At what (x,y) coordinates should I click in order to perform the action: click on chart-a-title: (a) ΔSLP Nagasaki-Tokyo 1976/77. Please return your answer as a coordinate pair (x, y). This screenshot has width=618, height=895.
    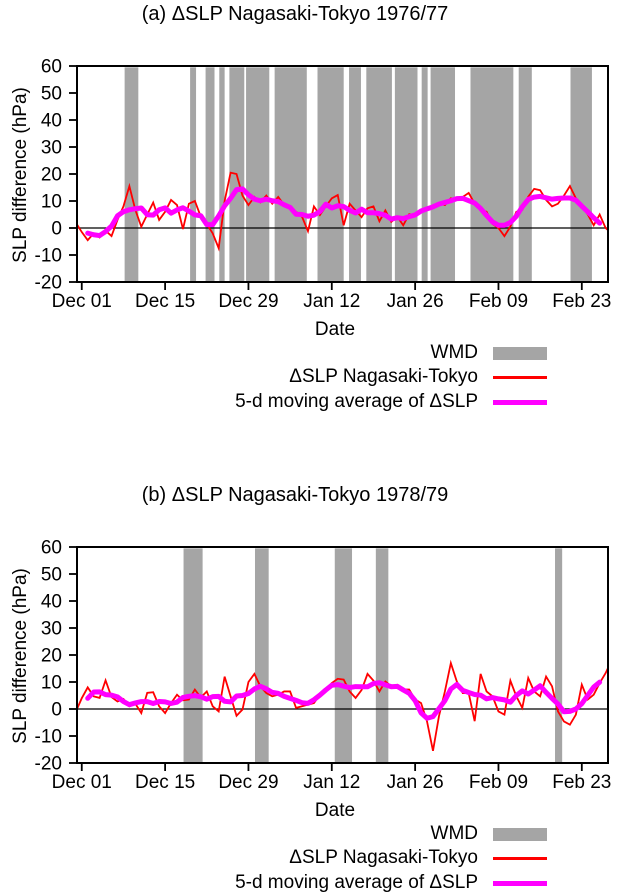
    Looking at the image, I should click on (295, 14).